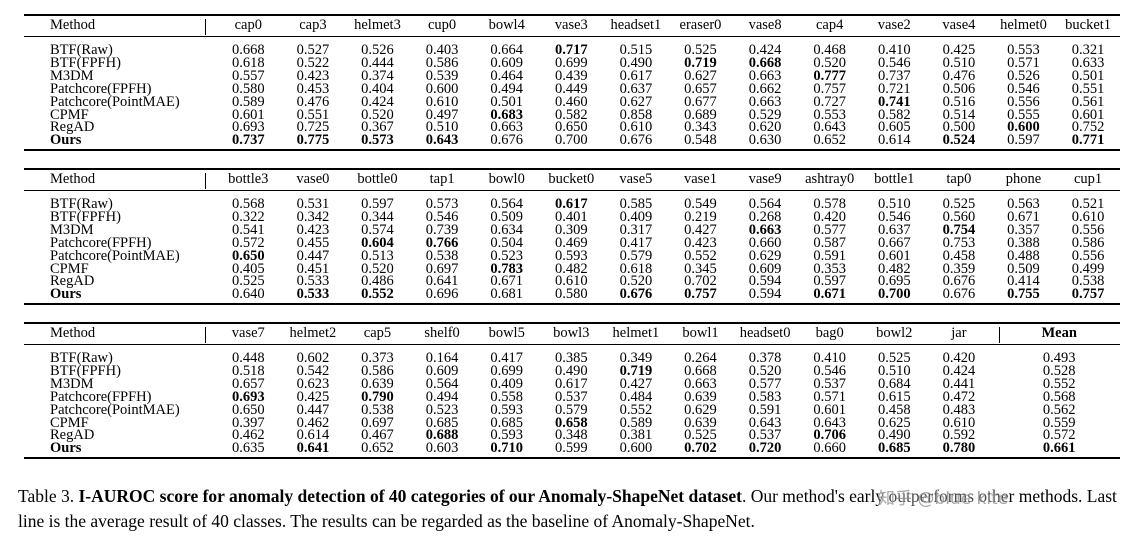  What do you see at coordinates (506, 370) in the screenshot?
I see `score-cell: 0.699` at bounding box center [506, 370].